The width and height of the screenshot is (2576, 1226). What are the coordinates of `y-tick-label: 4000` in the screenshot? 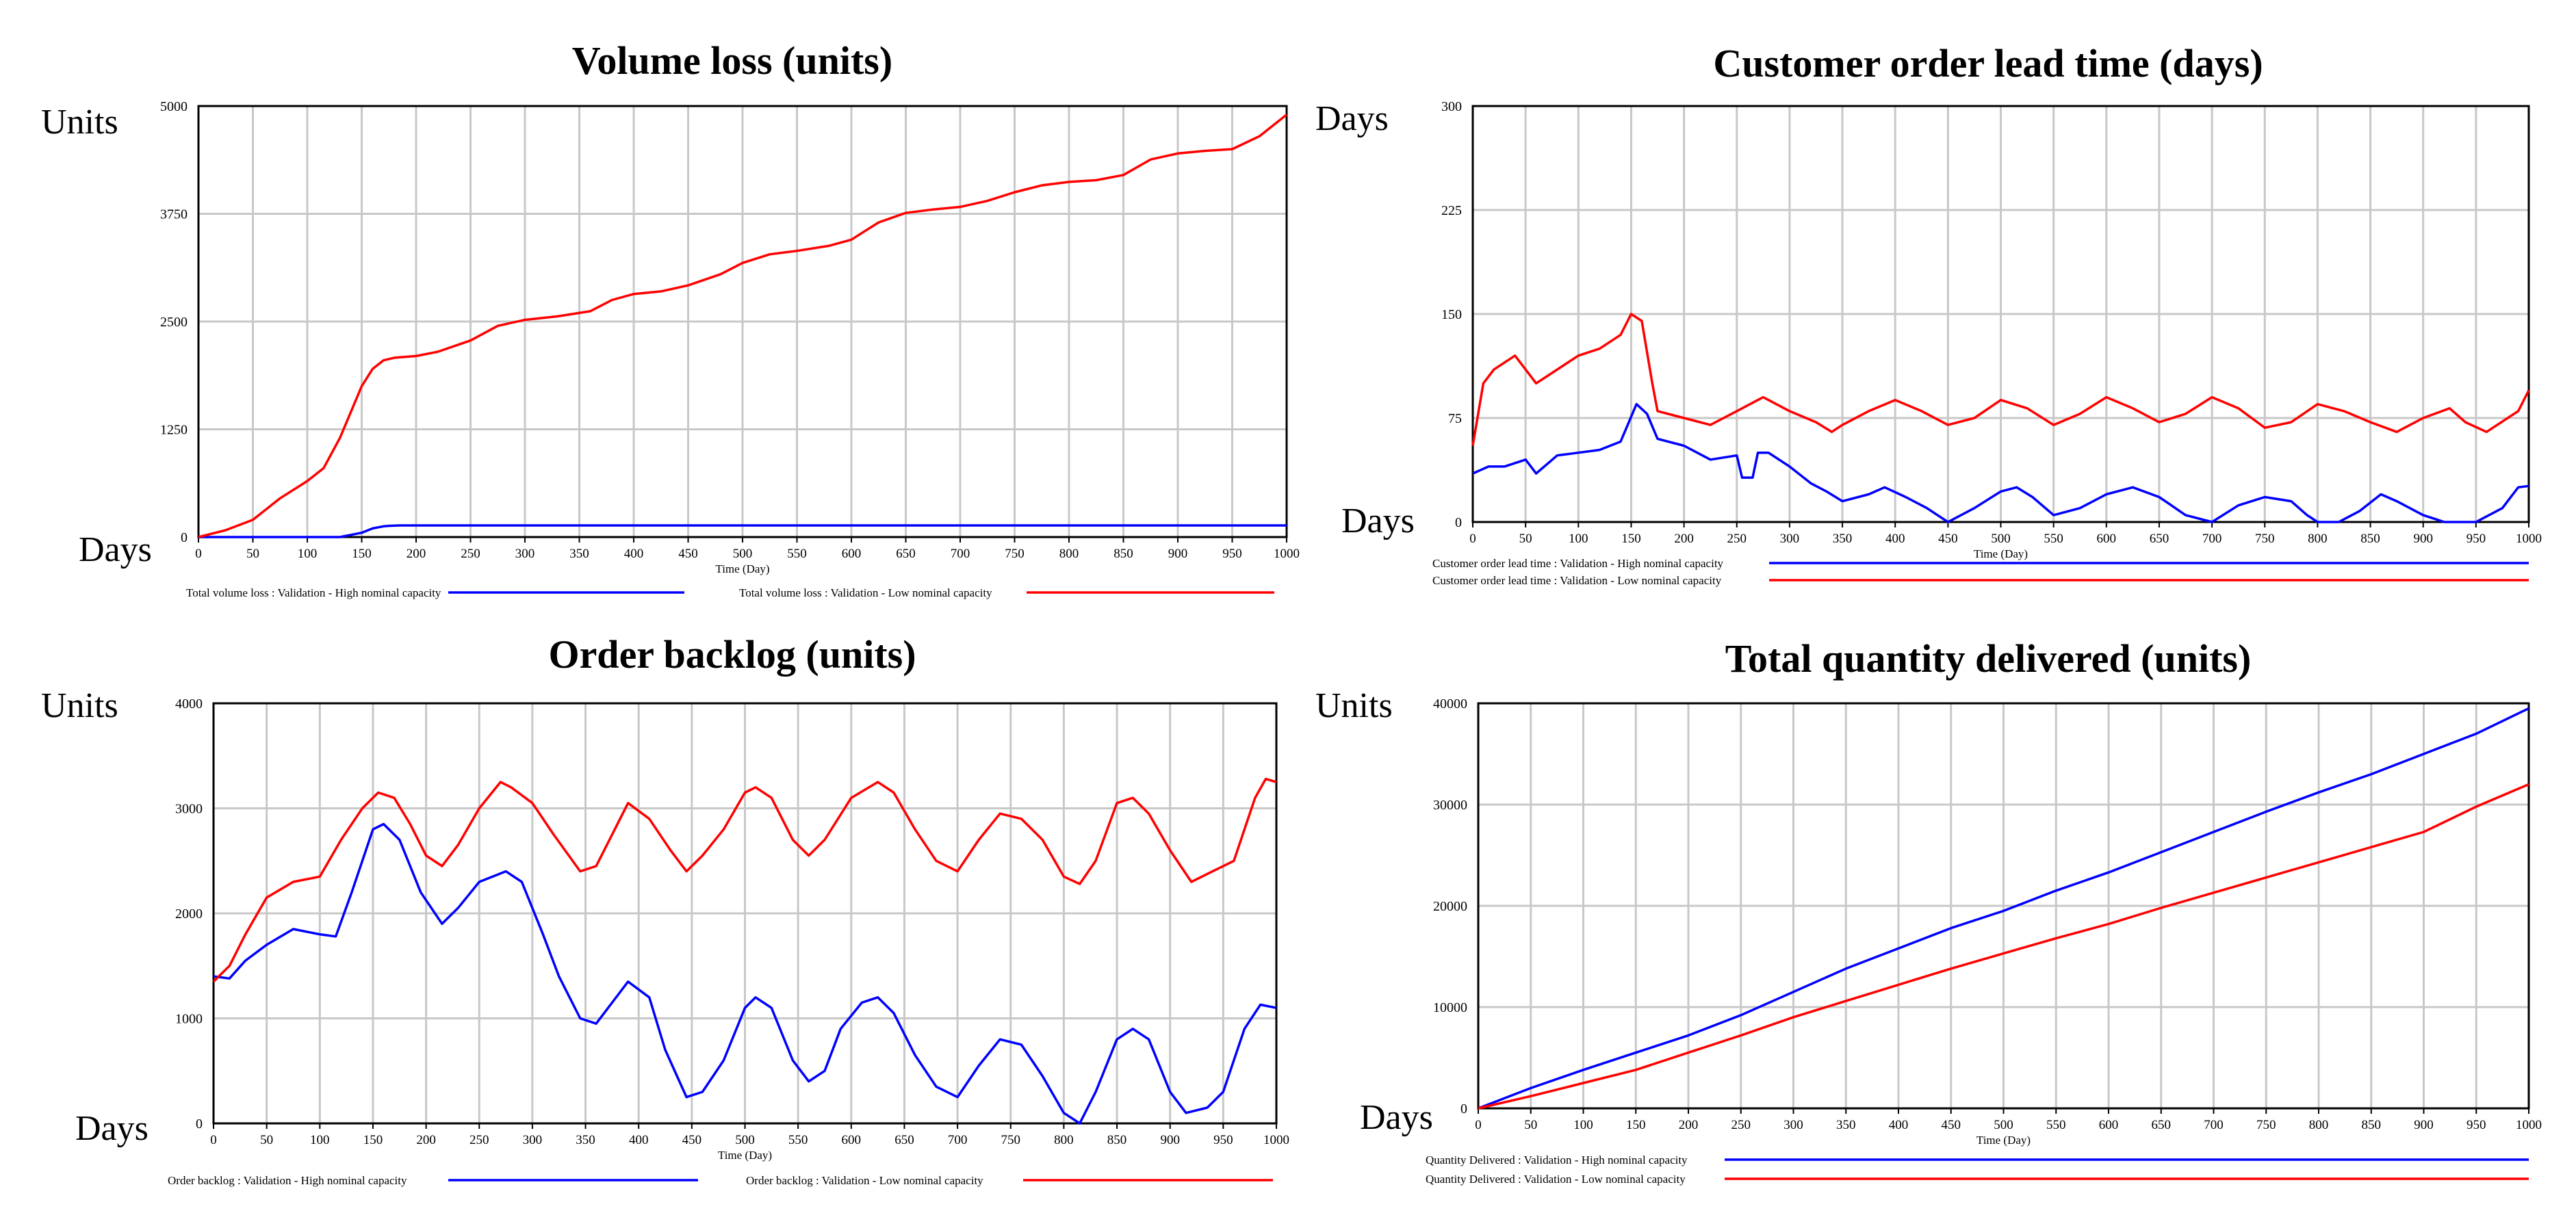 It's located at (189, 704).